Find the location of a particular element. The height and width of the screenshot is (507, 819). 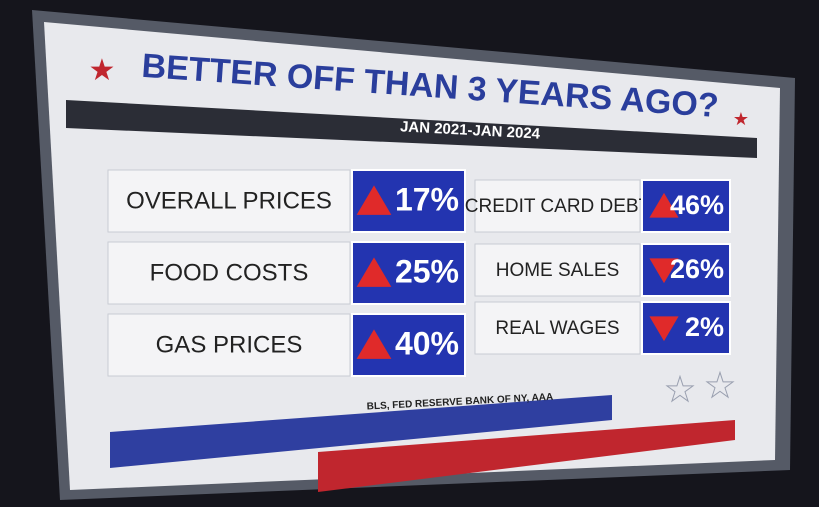

blue-stripe is located at coordinates (361, 431).